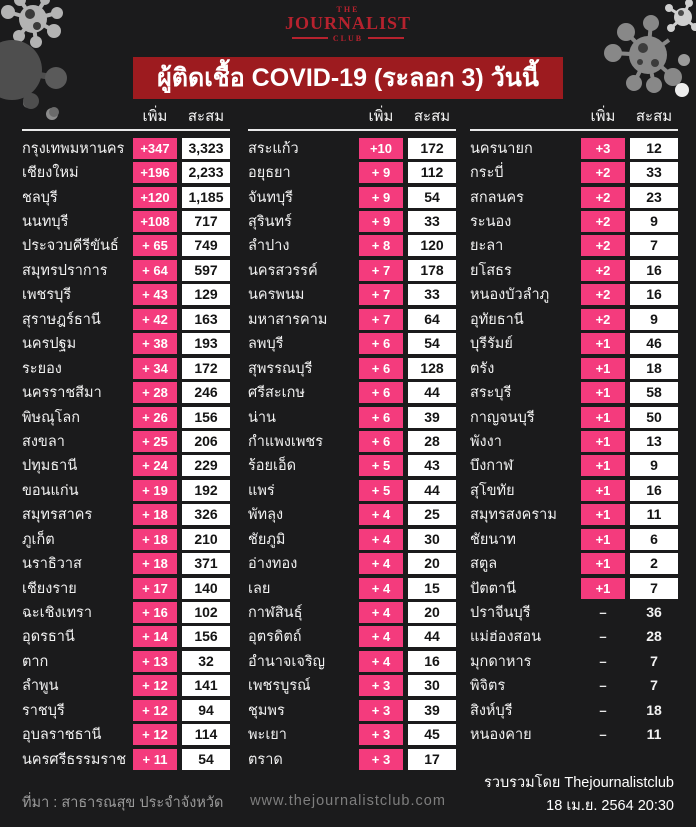 The height and width of the screenshot is (827, 696). What do you see at coordinates (206, 222) in the screenshot?
I see `cumulative-value: 717` at bounding box center [206, 222].